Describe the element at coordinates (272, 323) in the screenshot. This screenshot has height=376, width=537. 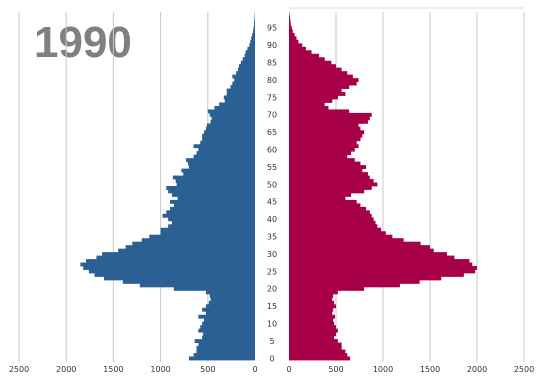
I see `age-tick-label: 10` at that location.